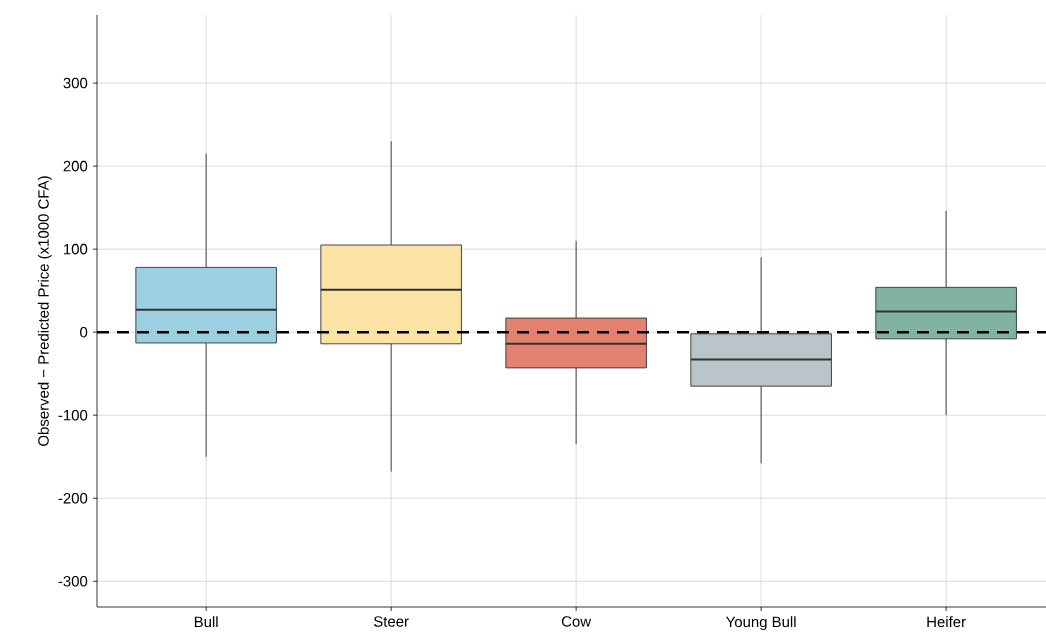  Describe the element at coordinates (946, 622) in the screenshot. I see `x-tick-label: Heifer` at that location.